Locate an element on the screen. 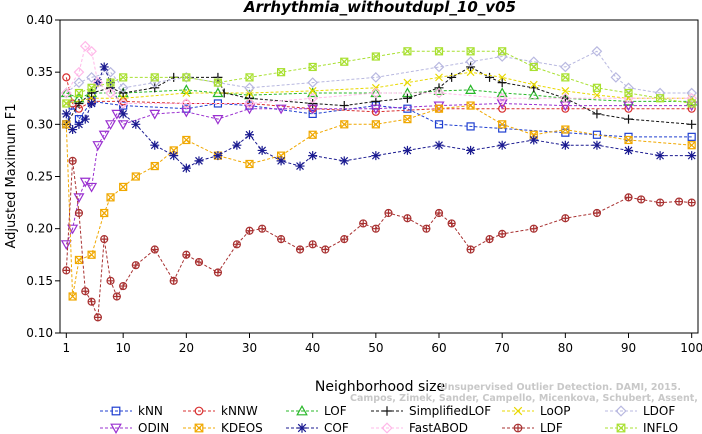  series-line-simplifiedlof is located at coordinates (378, 95).